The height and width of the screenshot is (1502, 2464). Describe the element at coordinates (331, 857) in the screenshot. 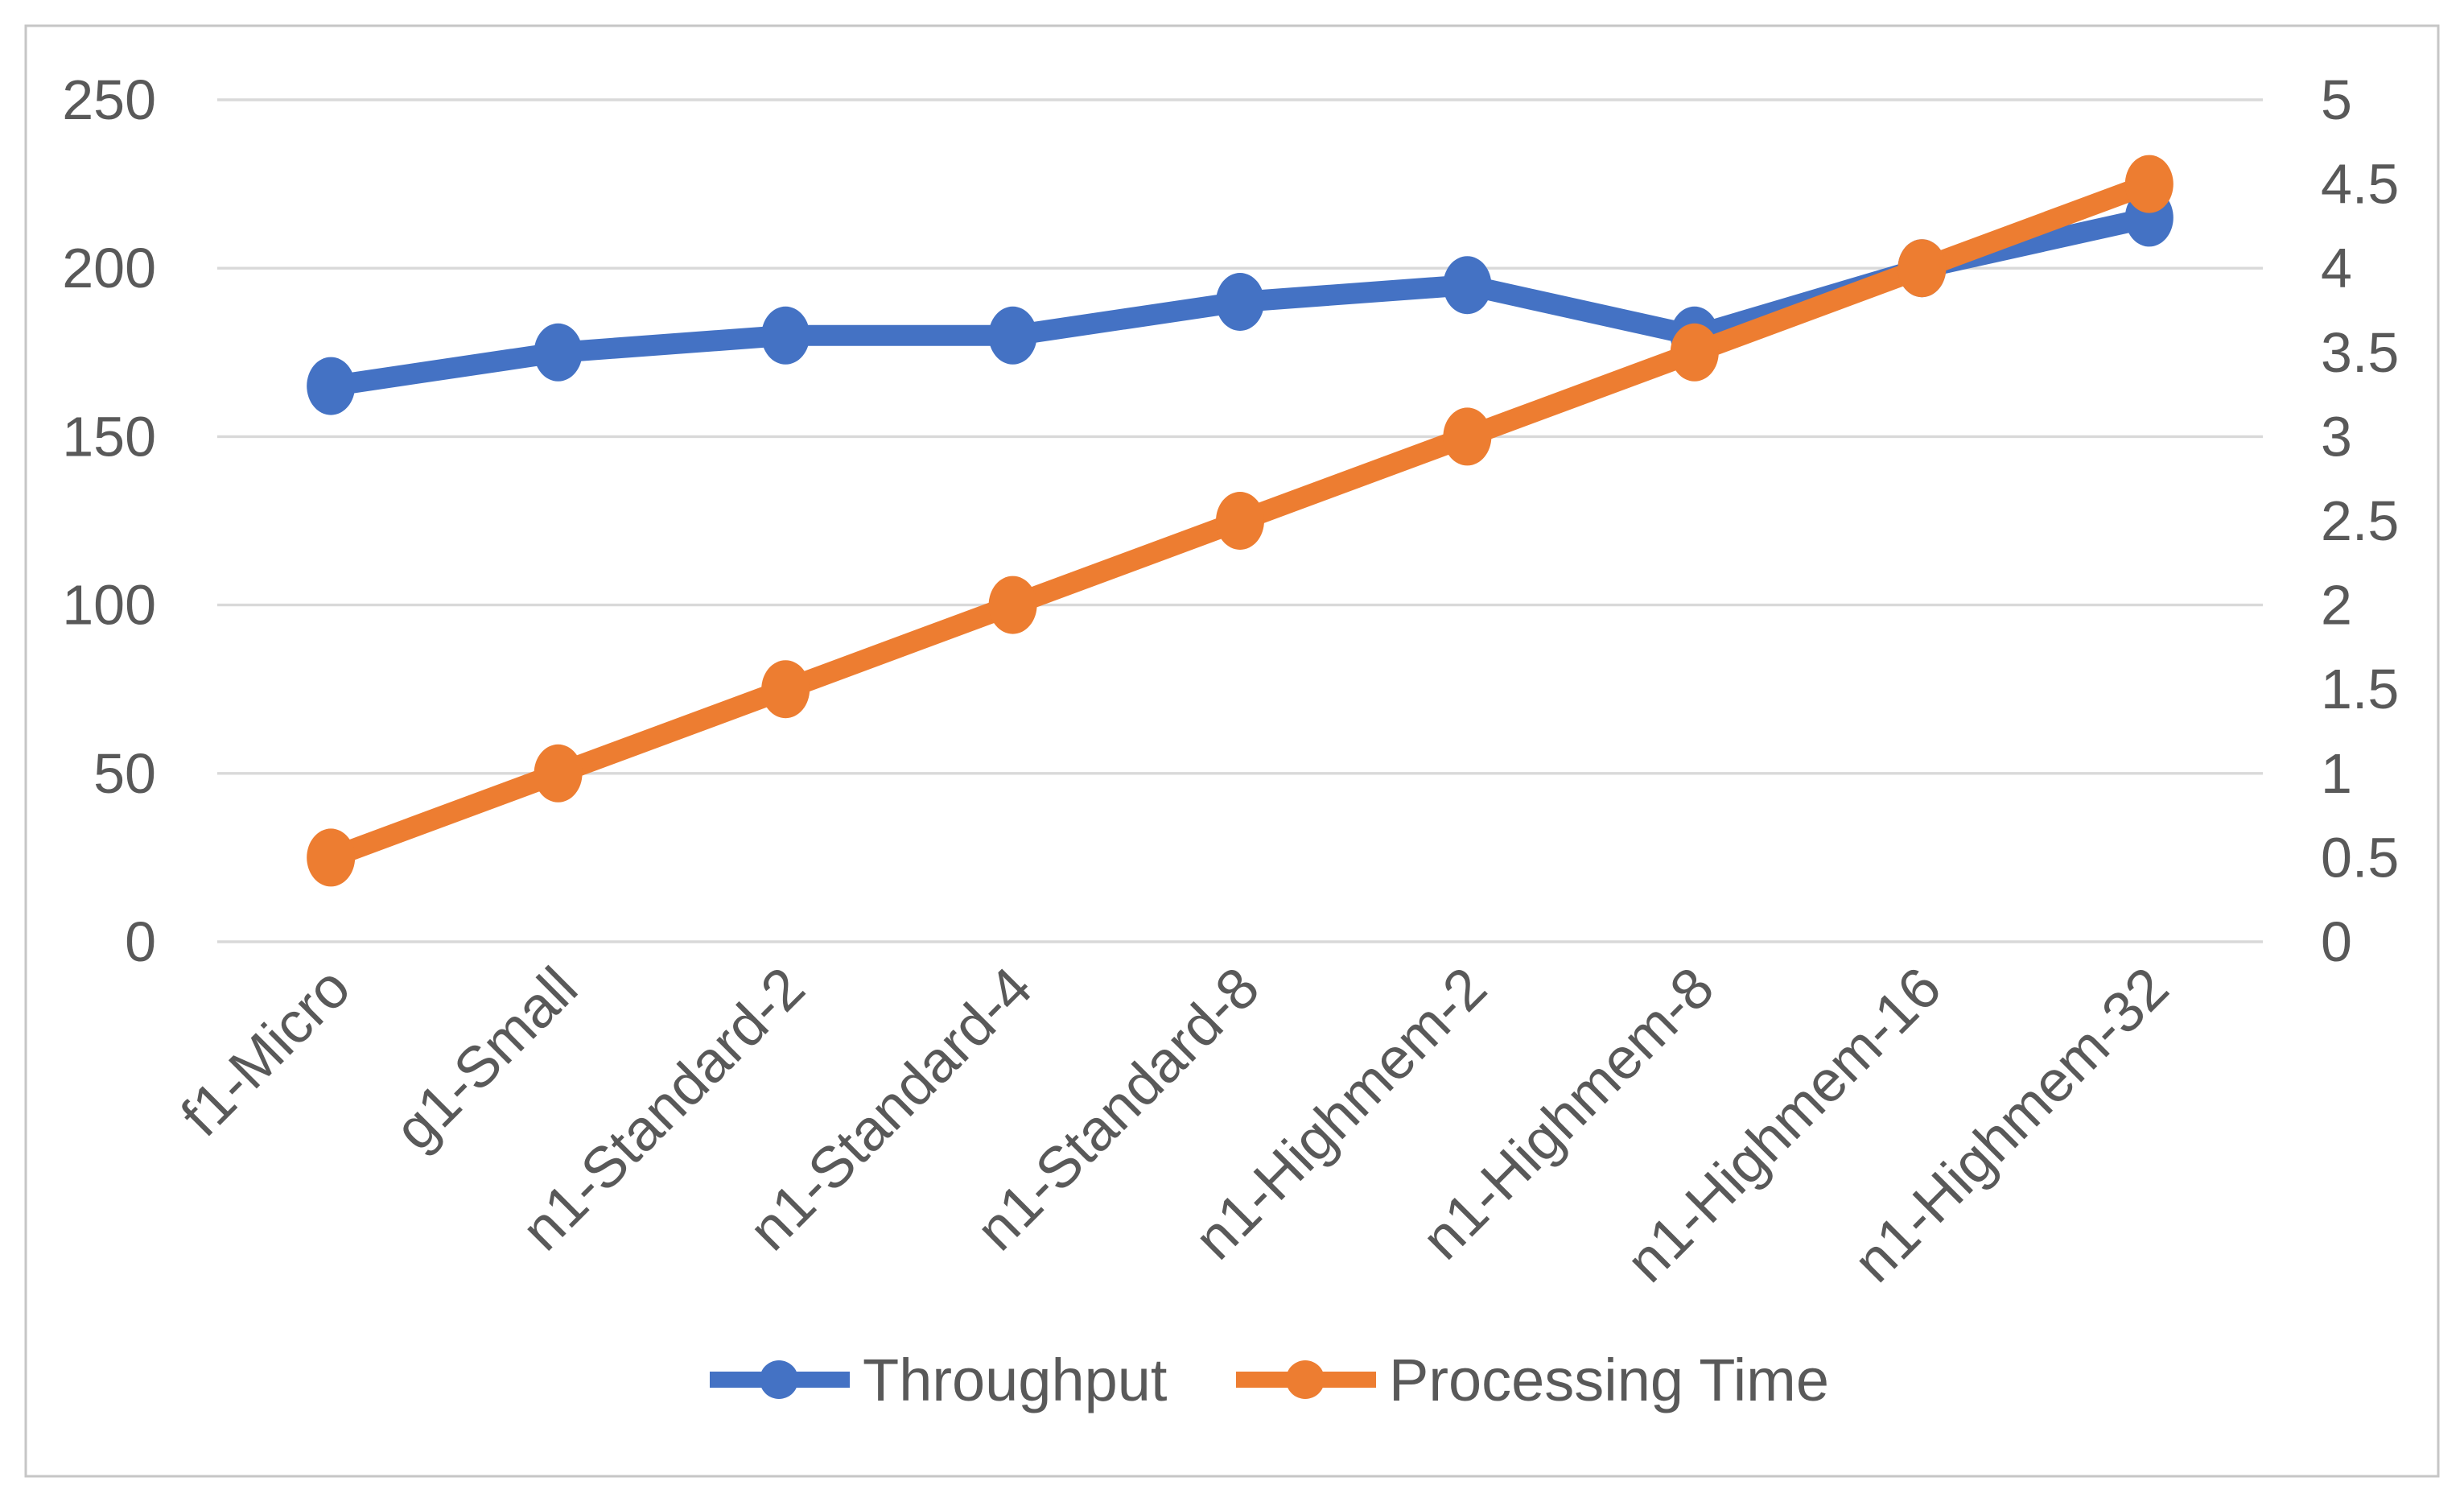

I see `processing-time-marker-f1-micro` at that location.